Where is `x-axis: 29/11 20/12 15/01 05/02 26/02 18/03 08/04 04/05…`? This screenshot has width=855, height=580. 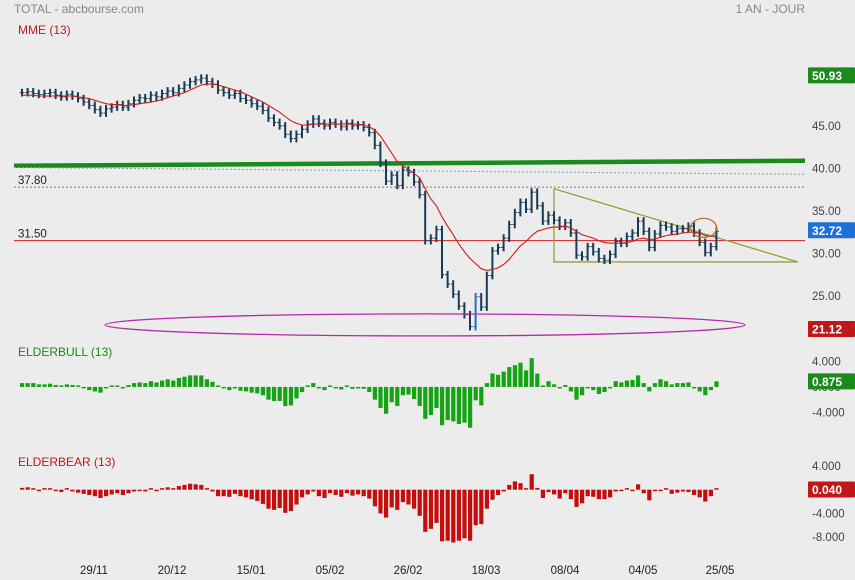
x-axis: 29/11 20/12 15/01 05/02 26/02 18/03 08/04 04/05… is located at coordinates (407, 571).